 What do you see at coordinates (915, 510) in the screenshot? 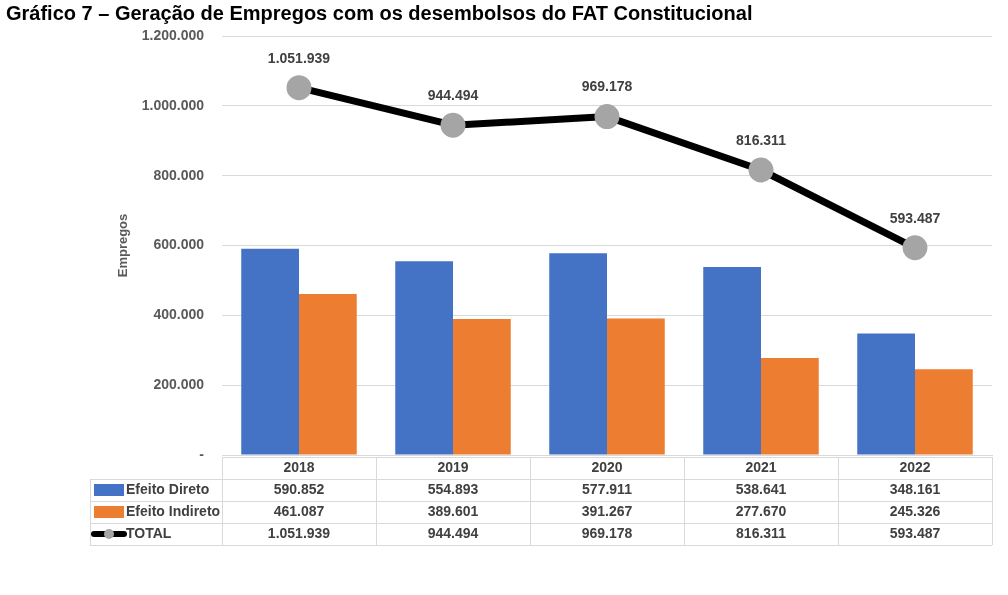
I see `data-label: 245.326` at bounding box center [915, 510].